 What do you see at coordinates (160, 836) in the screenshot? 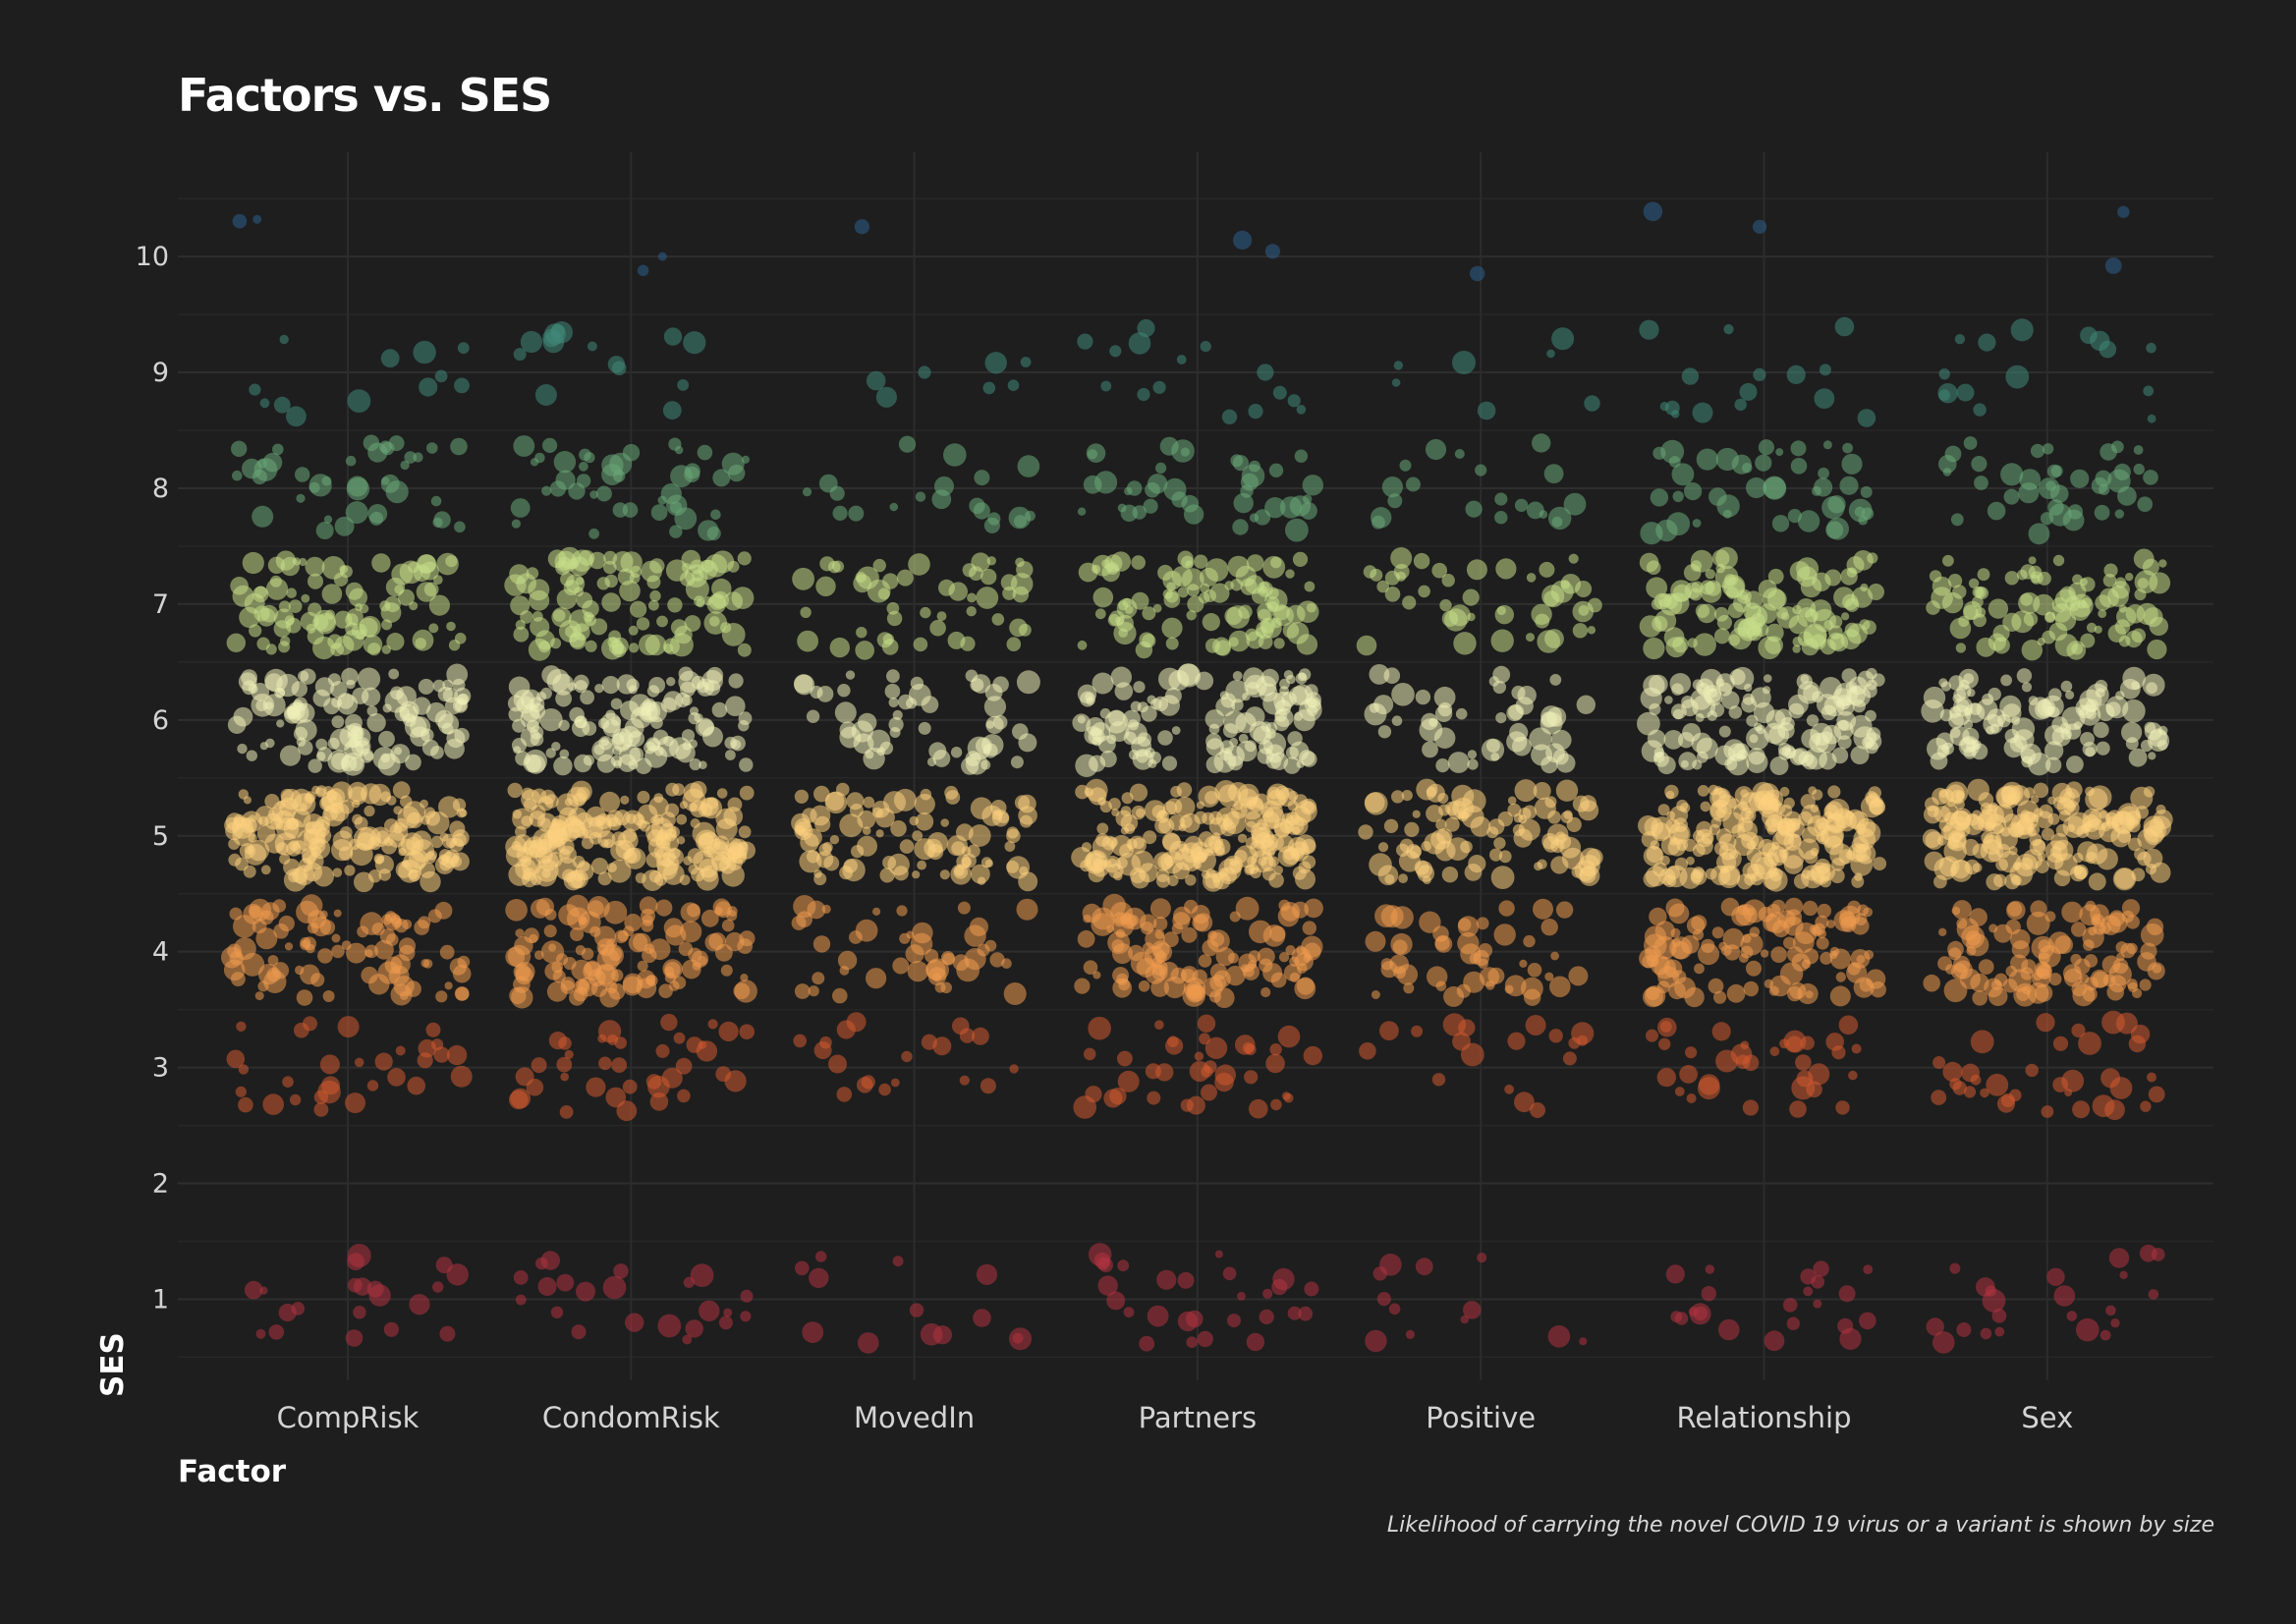
I see `y-tick-label: 5` at bounding box center [160, 836].